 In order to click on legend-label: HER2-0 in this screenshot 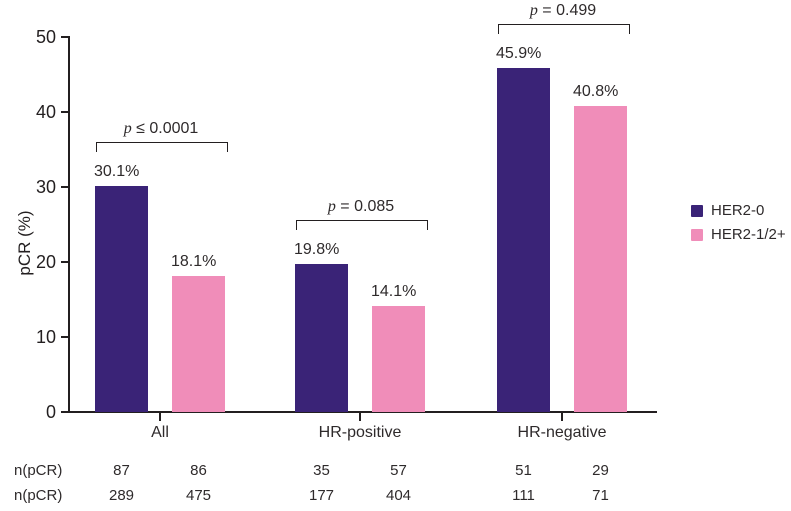, I will do `click(738, 210)`.